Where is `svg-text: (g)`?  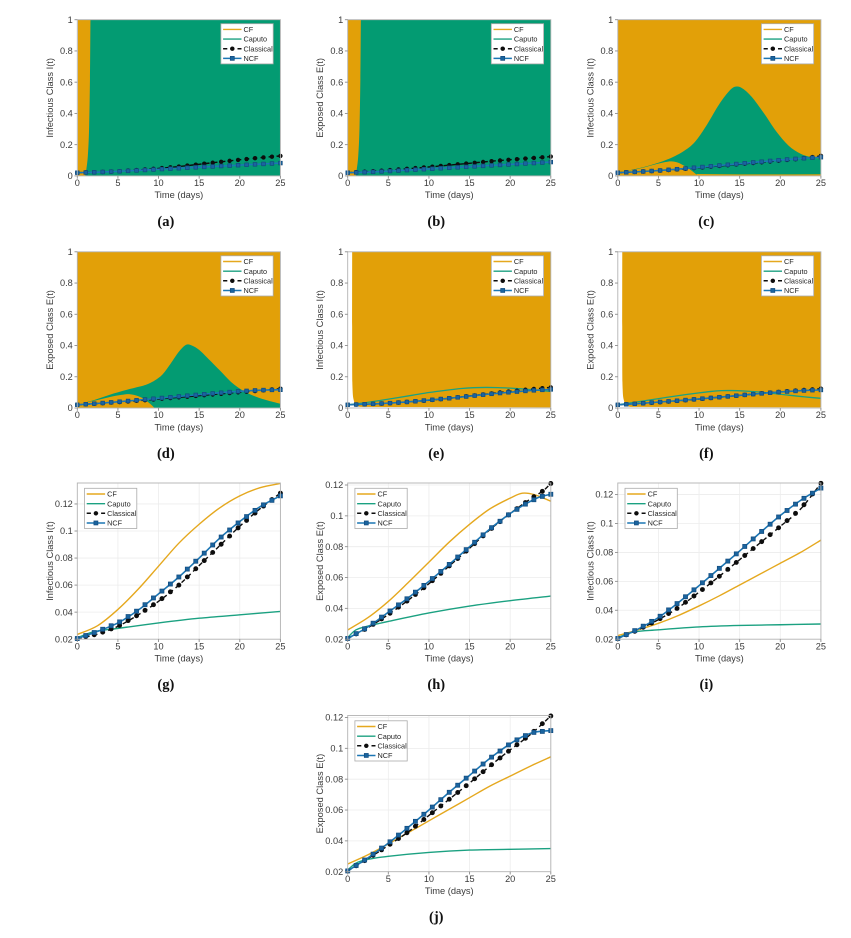
svg-text: (g) is located at coordinates (165, 685).